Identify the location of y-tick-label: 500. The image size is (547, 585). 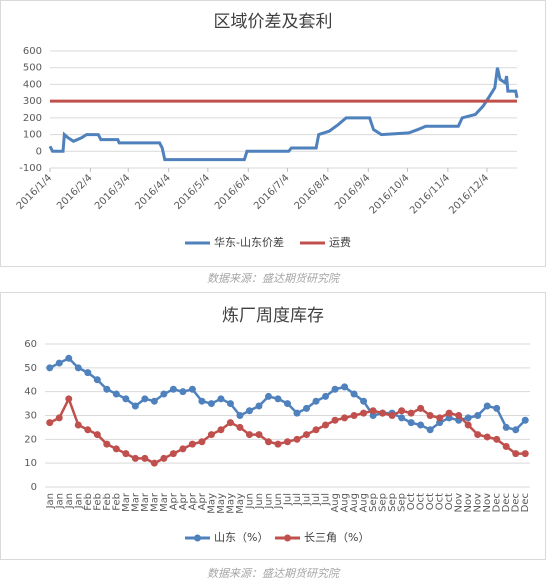
(32, 68).